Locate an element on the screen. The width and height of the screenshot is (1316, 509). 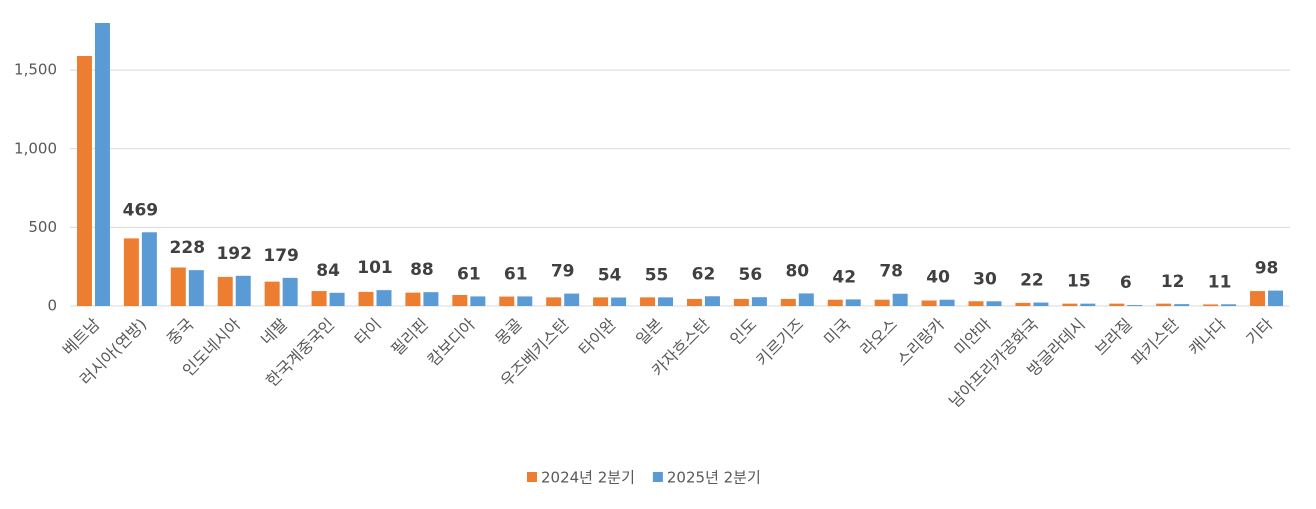
data-label: 88 is located at coordinates (422, 270).